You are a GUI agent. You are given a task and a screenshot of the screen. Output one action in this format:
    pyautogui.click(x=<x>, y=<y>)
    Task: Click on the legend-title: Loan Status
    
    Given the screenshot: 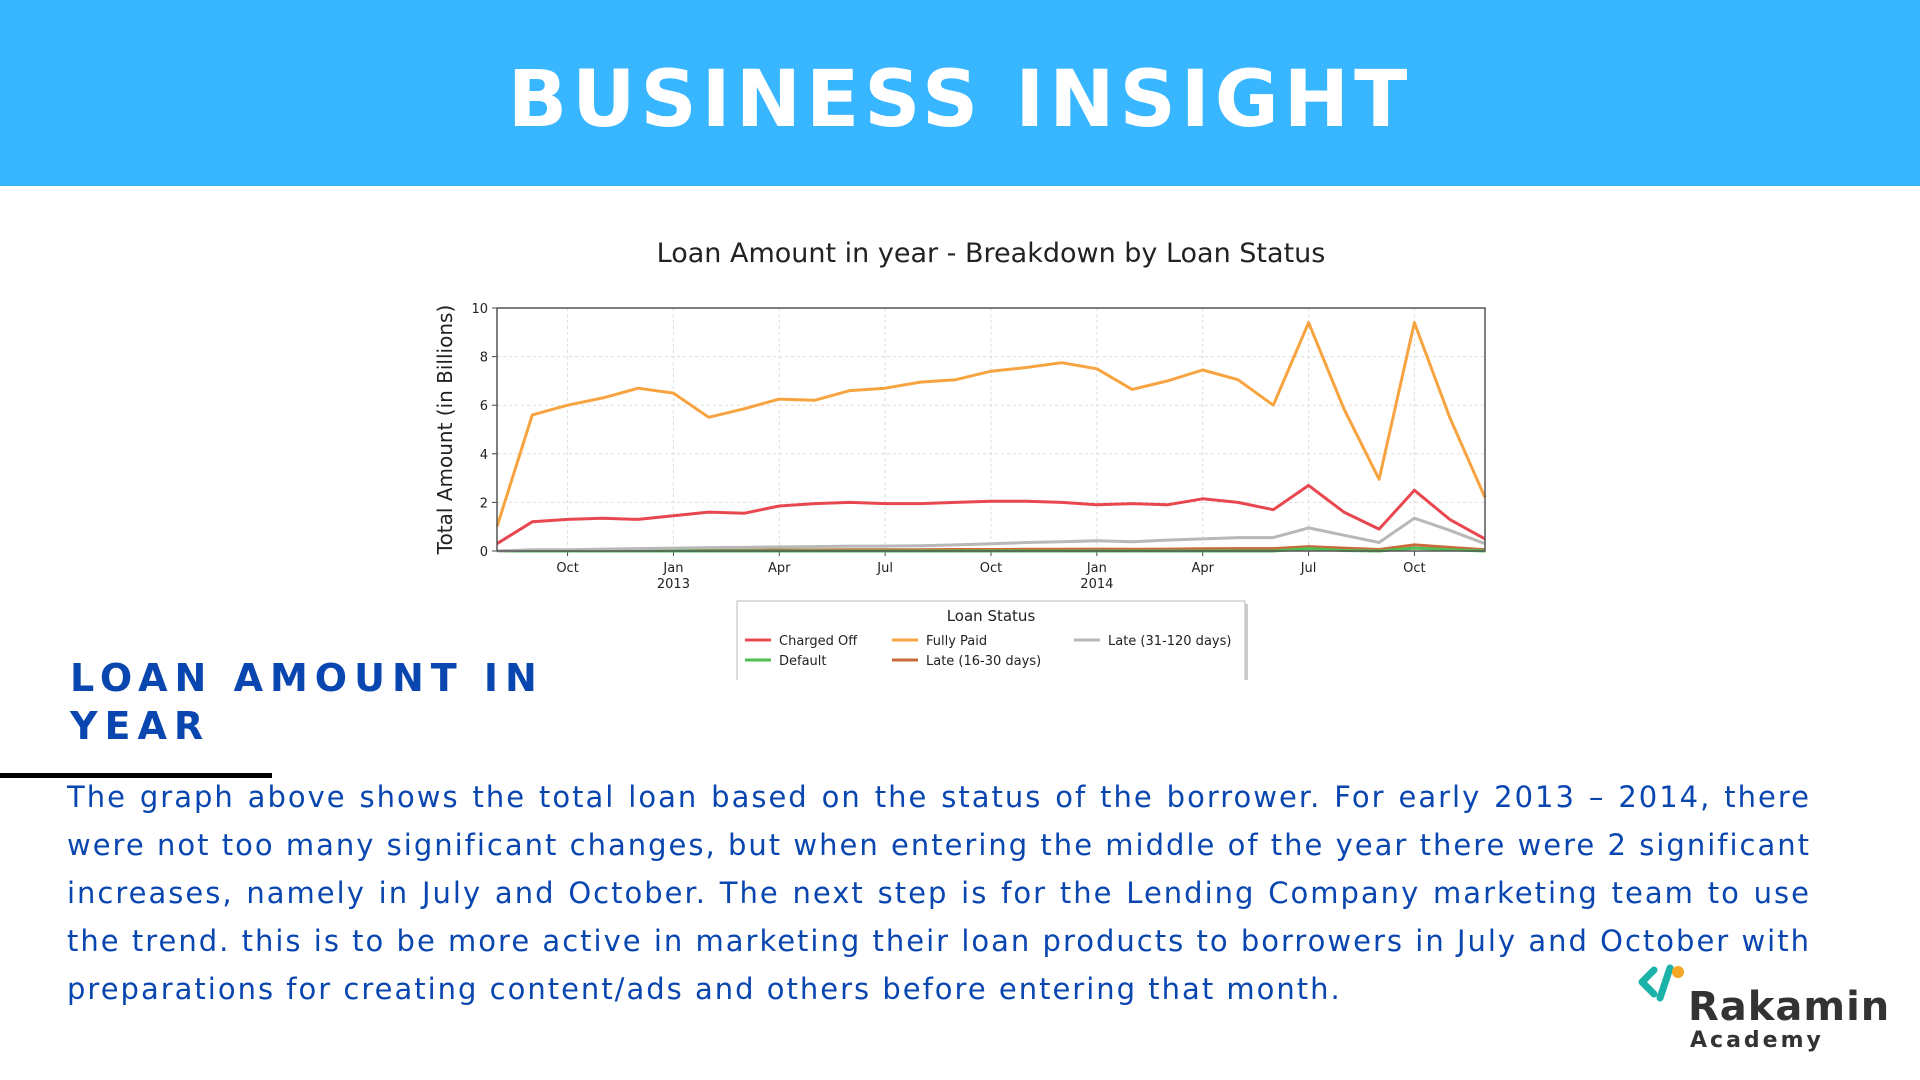 What is the action you would take?
    pyautogui.click(x=991, y=616)
    